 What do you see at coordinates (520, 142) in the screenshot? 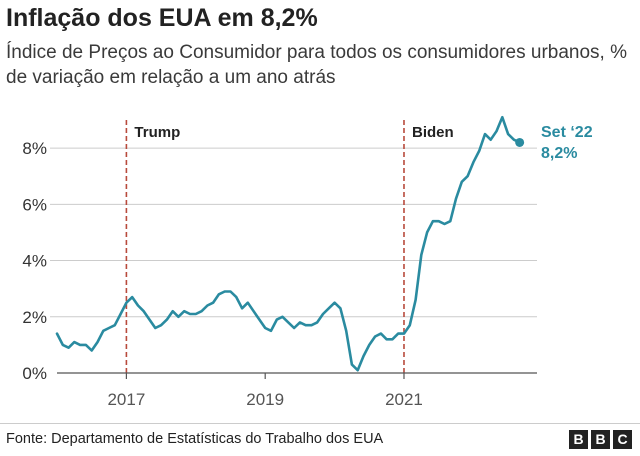
I see `latest-point` at bounding box center [520, 142].